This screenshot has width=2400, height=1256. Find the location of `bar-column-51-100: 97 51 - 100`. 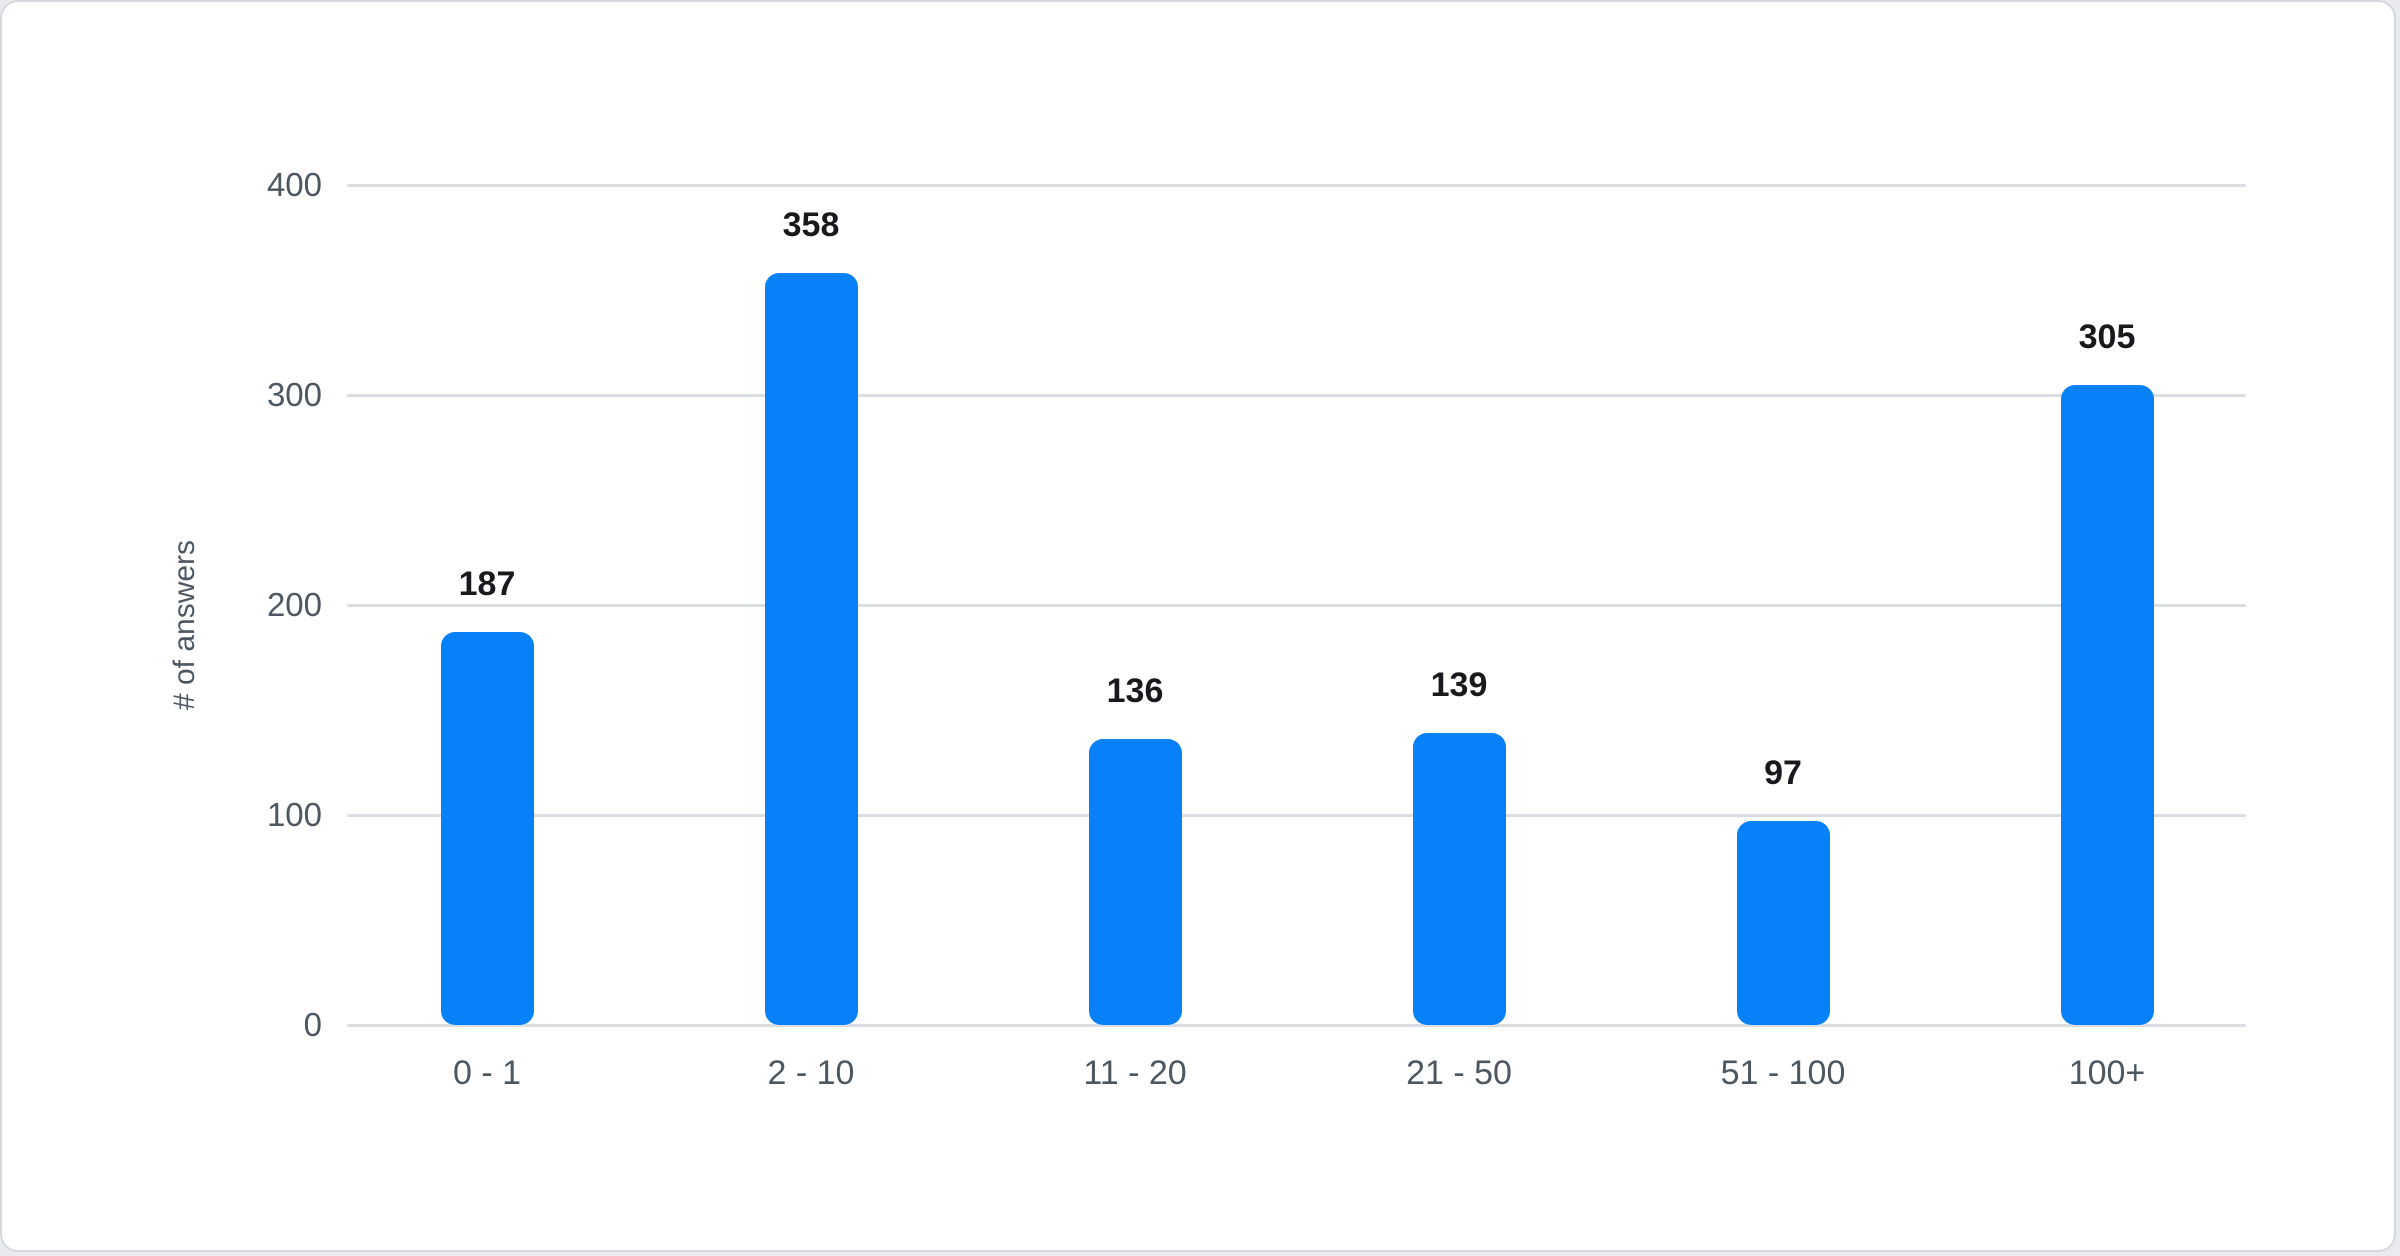

bar-column-51-100: 97 51 - 100 is located at coordinates (1783, 638).